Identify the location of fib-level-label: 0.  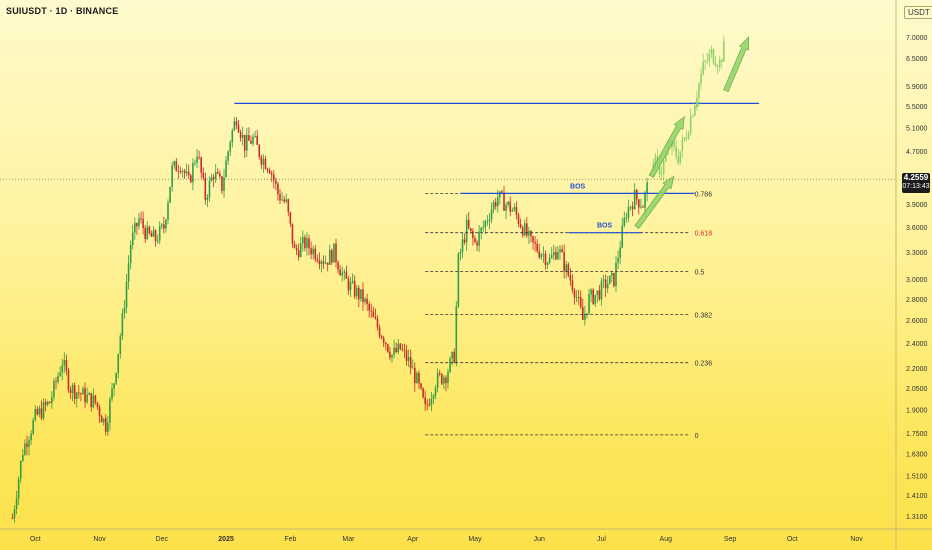
(697, 436).